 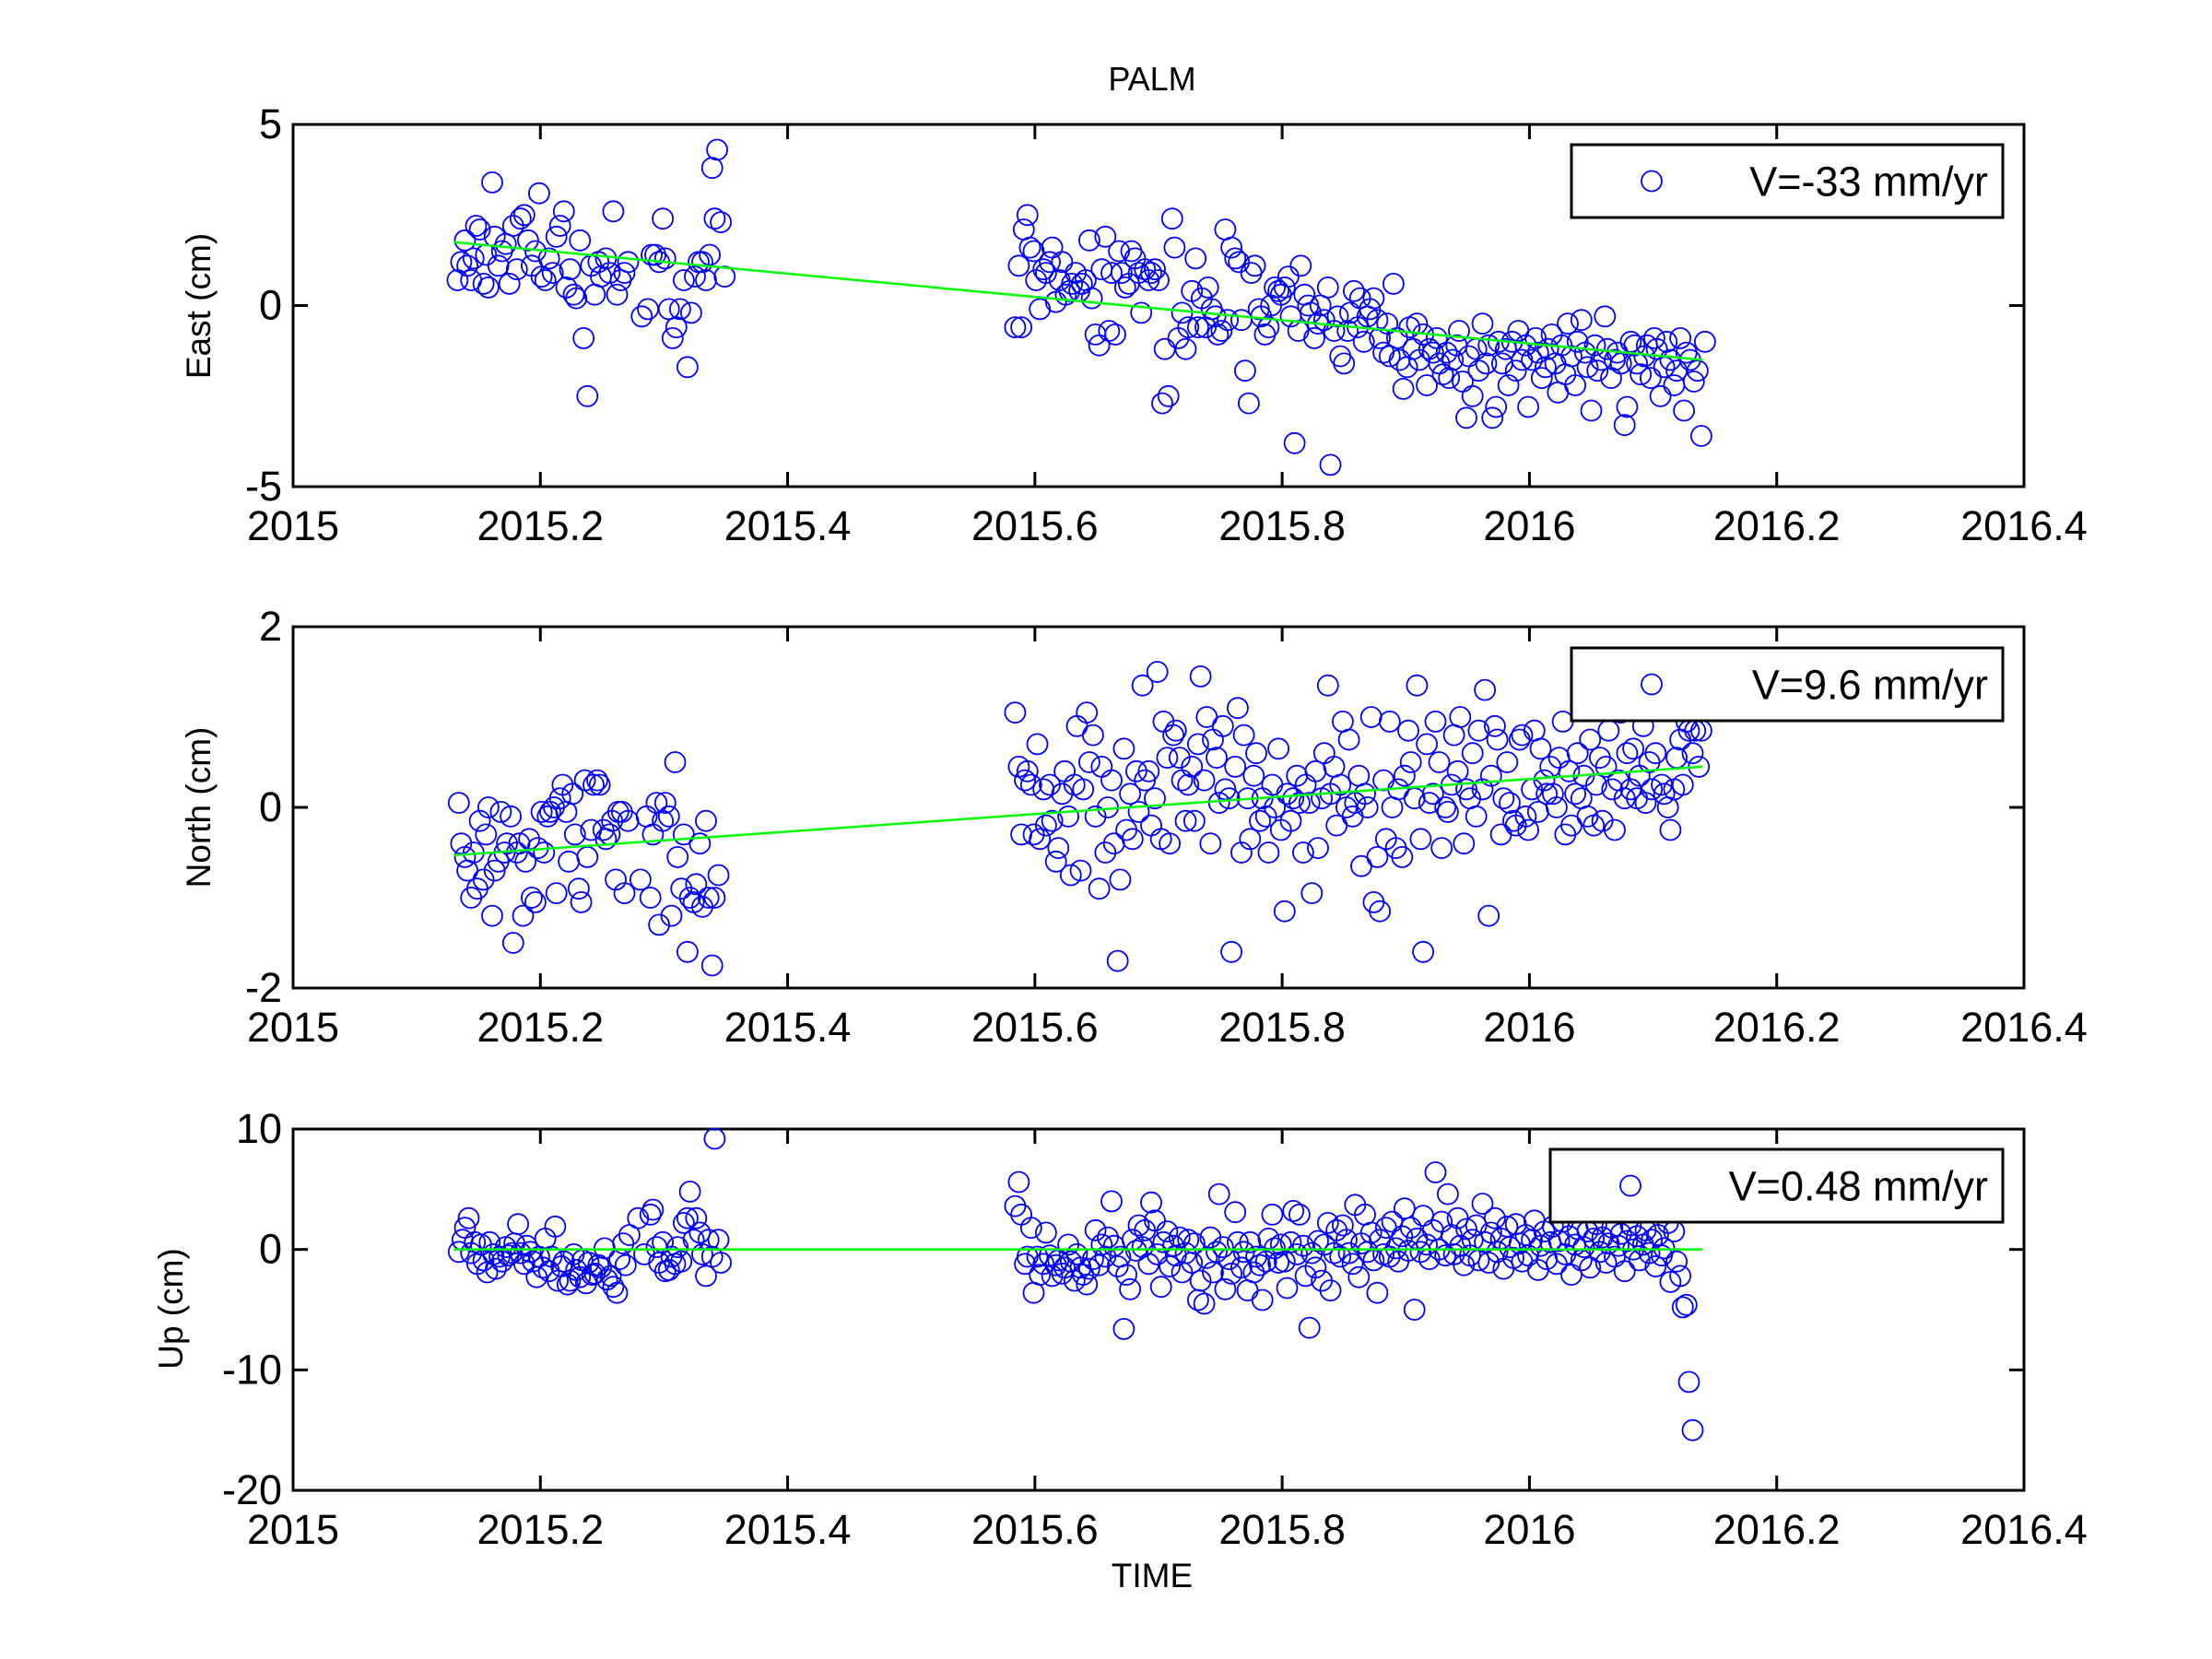 I want to click on up-x-tick-label: 2016.4, so click(x=2024, y=1529).